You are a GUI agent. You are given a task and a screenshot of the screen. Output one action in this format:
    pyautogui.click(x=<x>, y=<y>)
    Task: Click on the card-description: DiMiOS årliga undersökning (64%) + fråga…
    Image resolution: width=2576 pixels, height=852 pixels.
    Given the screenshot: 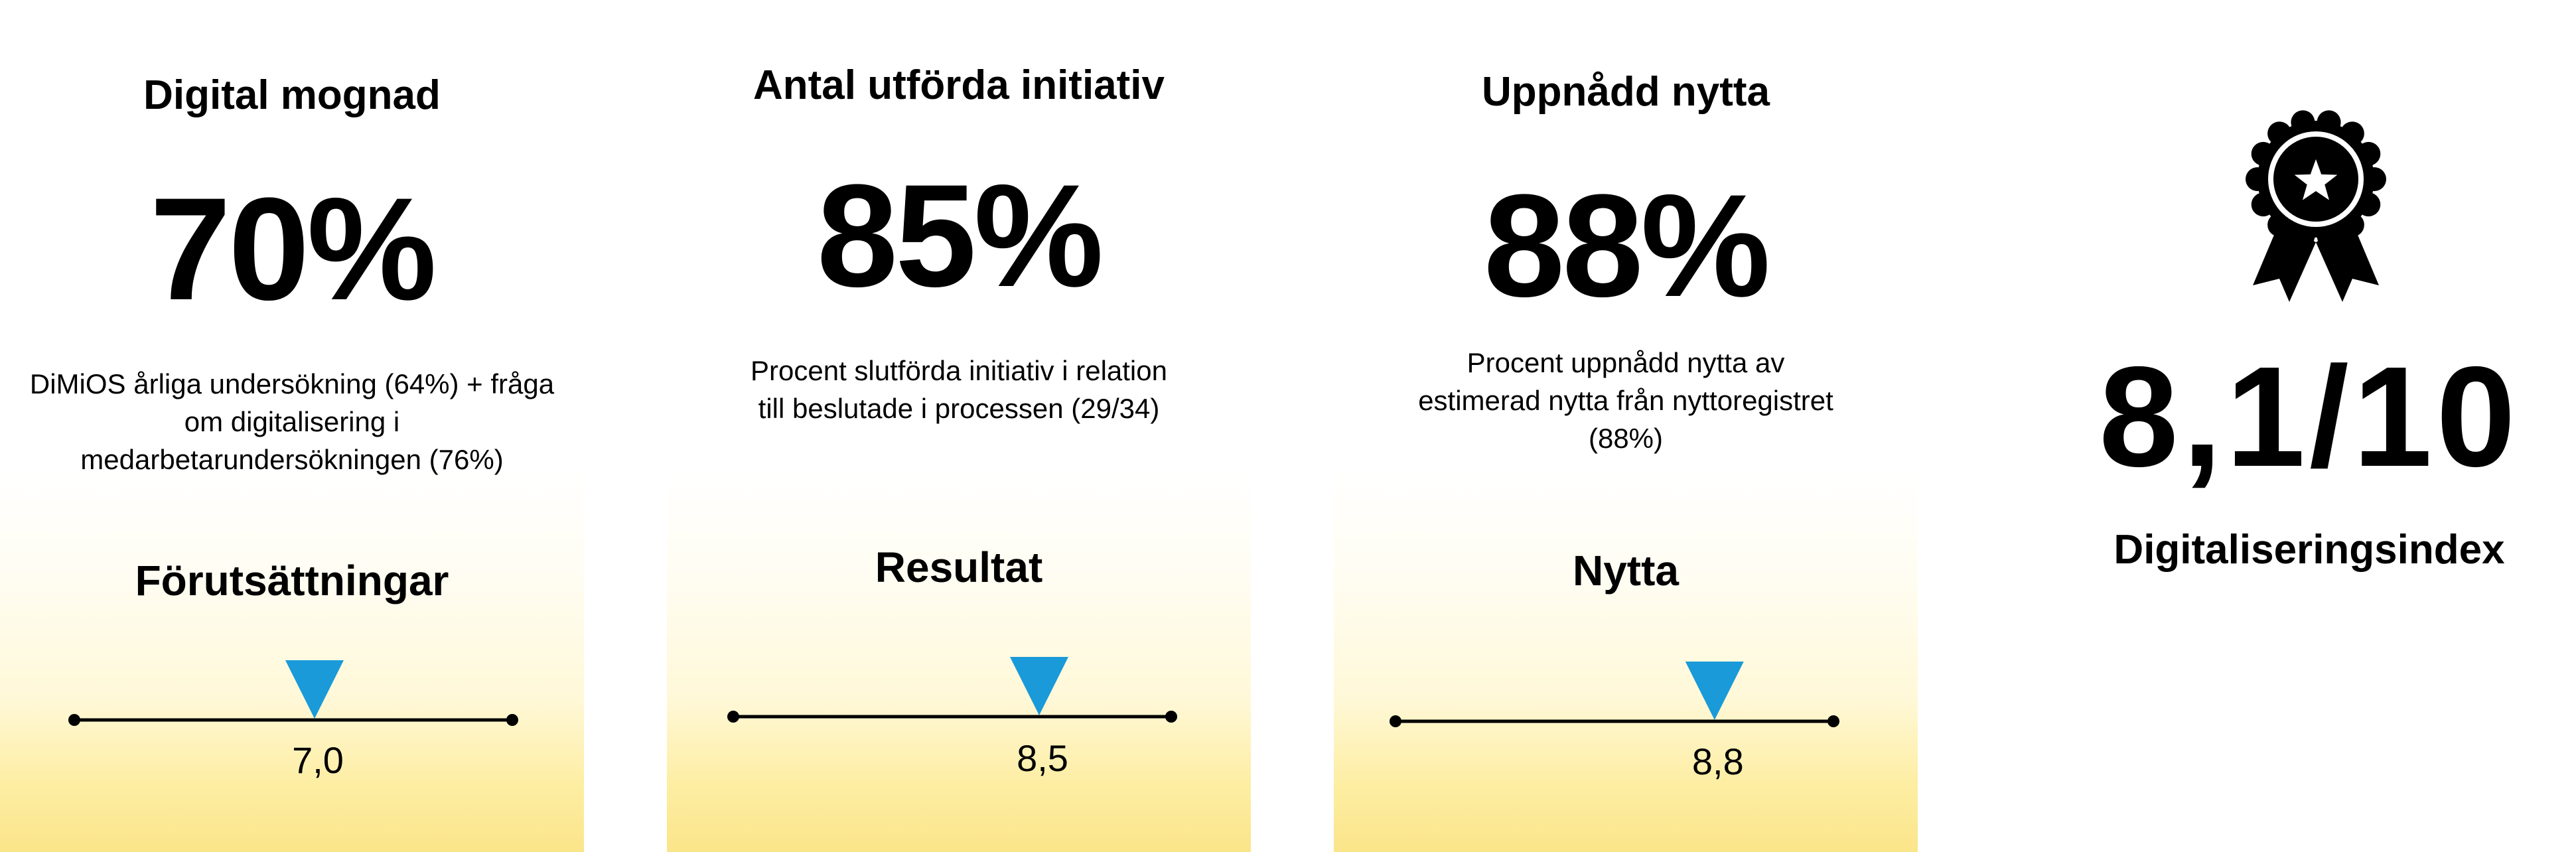 What is the action you would take?
    pyautogui.click(x=292, y=422)
    